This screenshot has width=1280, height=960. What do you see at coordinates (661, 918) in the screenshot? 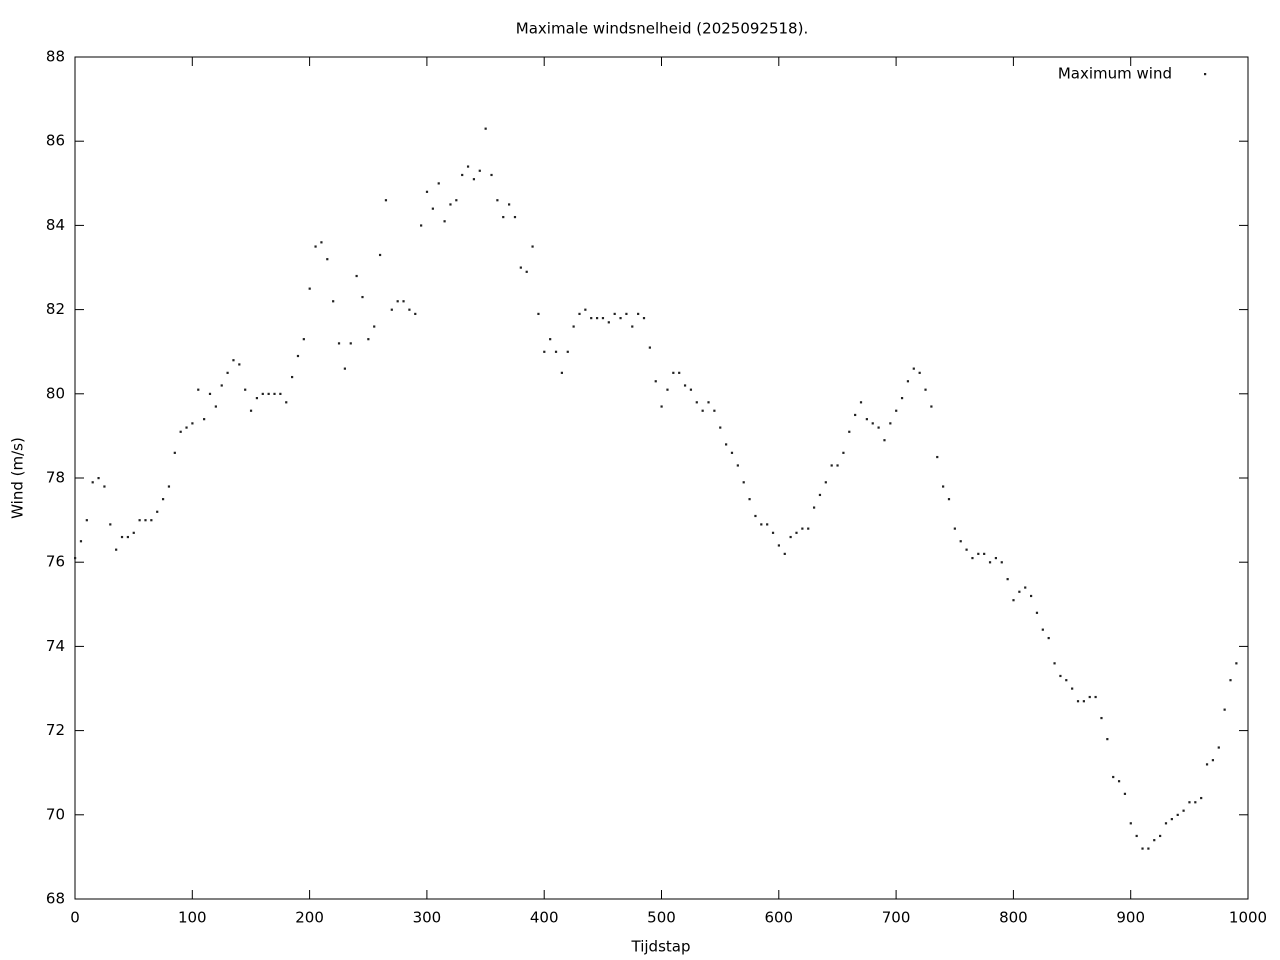
I see `x-tick-label: 500` at bounding box center [661, 918].